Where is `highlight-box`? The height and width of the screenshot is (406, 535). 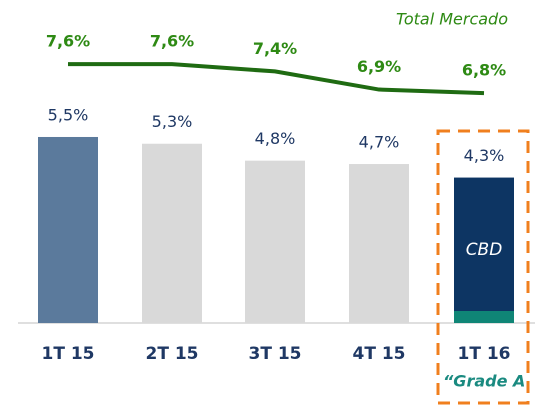 highlight-box is located at coordinates (483, 267).